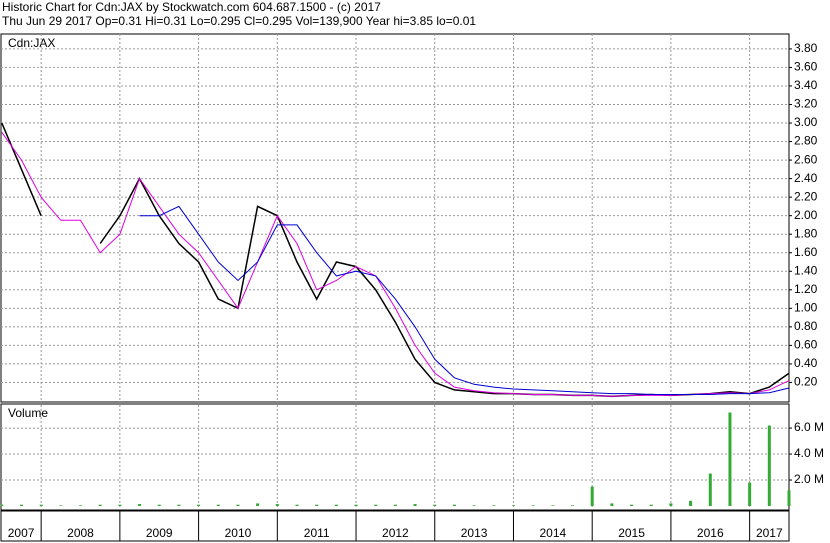 The width and height of the screenshot is (830, 543). Describe the element at coordinates (28, 413) in the screenshot. I see `panel-label: Volume` at that location.